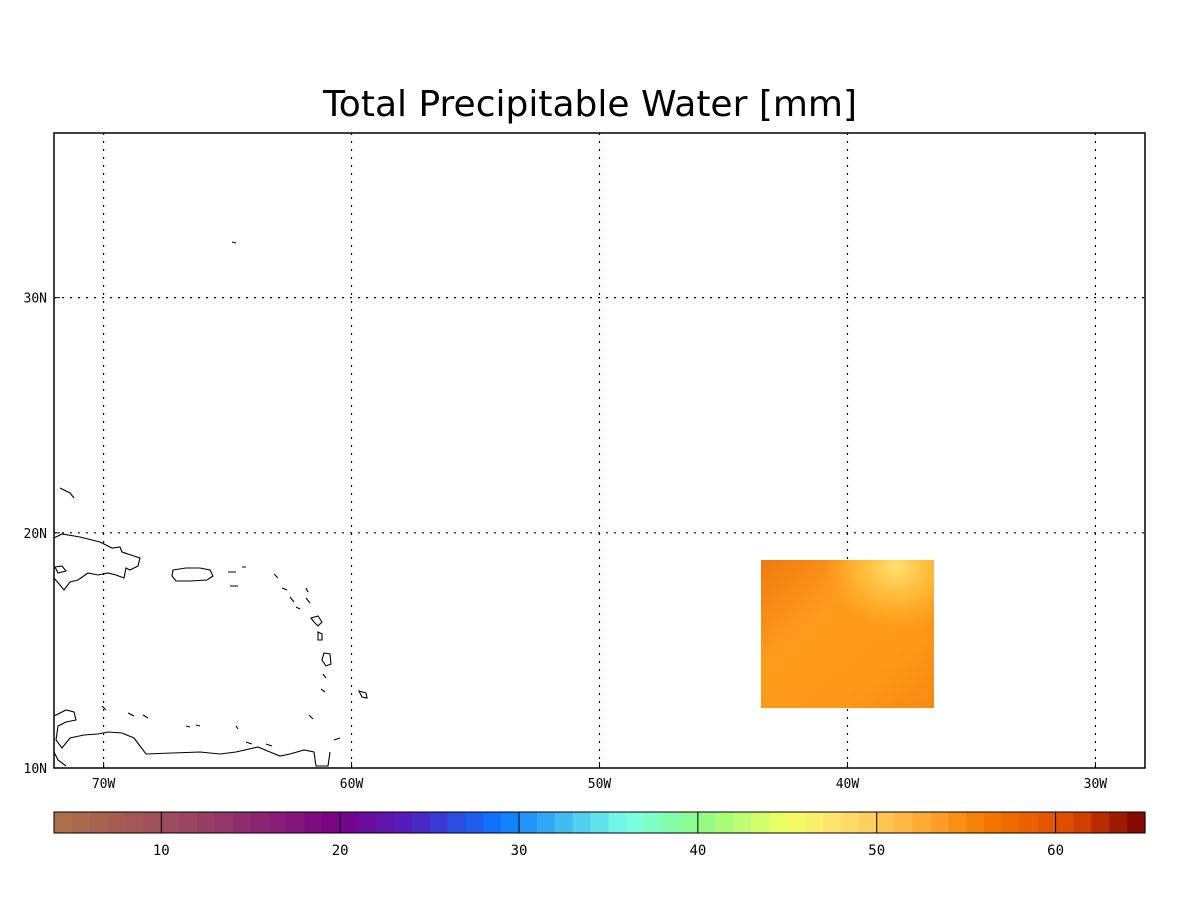 This screenshot has height=900, width=1200. I want to click on longitude-tick-labels: 70W 60W 50W 40W 30W, so click(599, 784).